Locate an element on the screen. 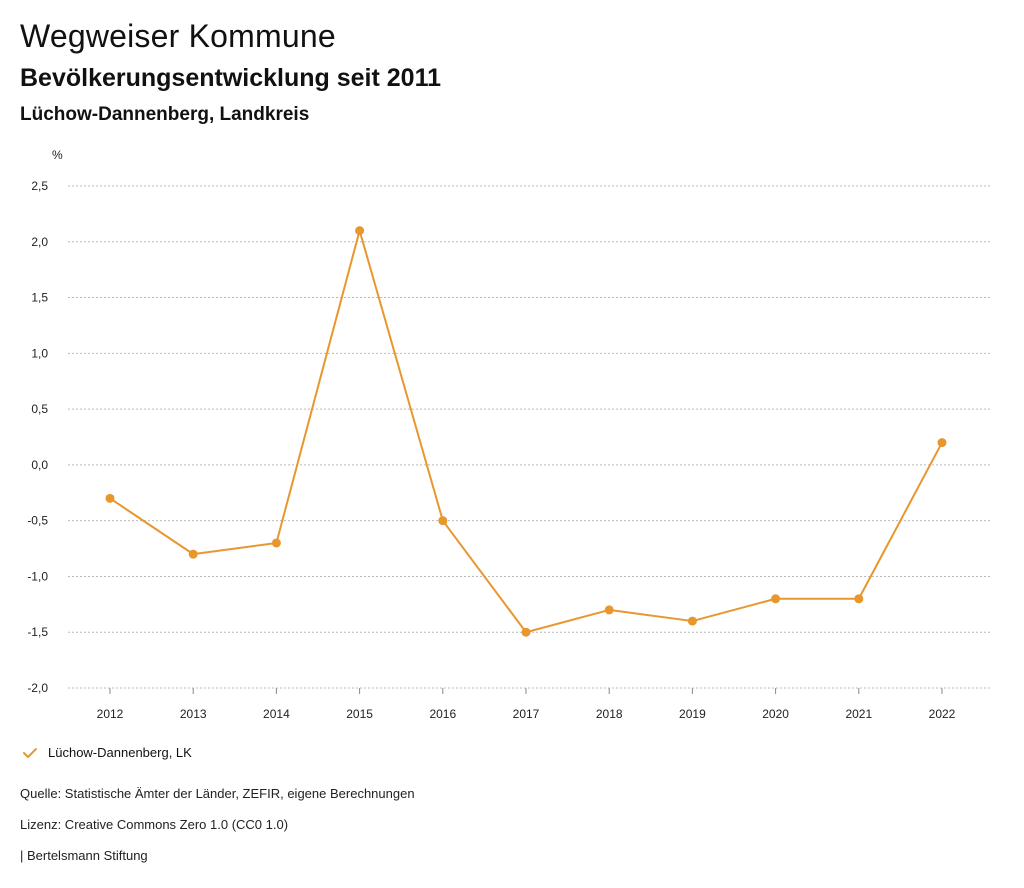 This screenshot has width=1024, height=888. legend-item-luechow-dannenberg: Lüchow-Dannenberg, LK is located at coordinates (107, 752).